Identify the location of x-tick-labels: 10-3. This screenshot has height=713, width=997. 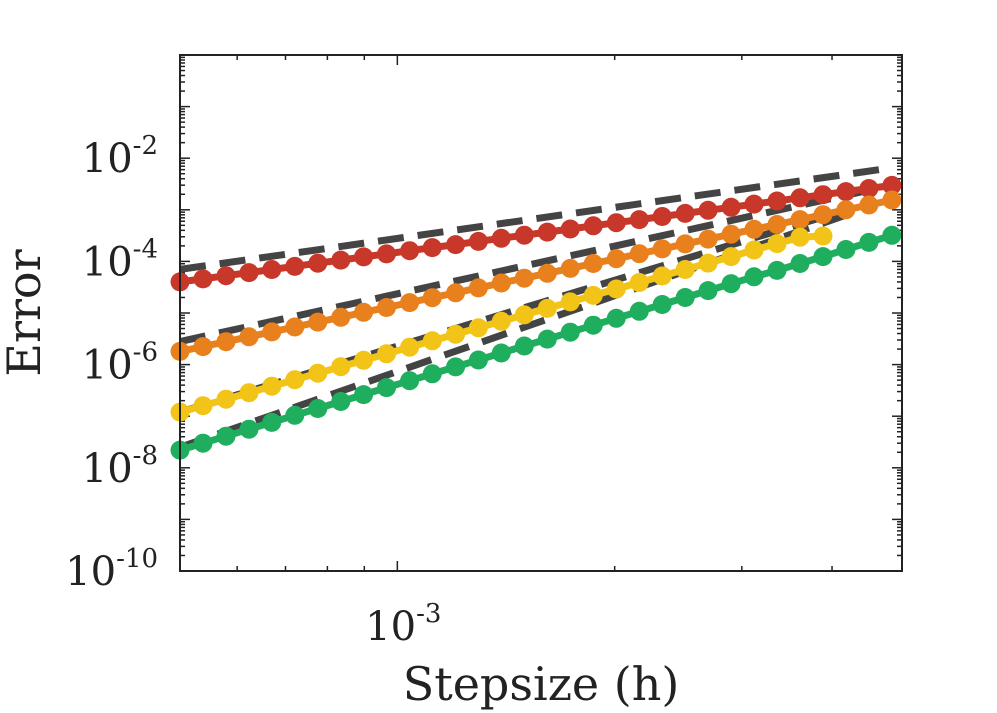
(403, 624).